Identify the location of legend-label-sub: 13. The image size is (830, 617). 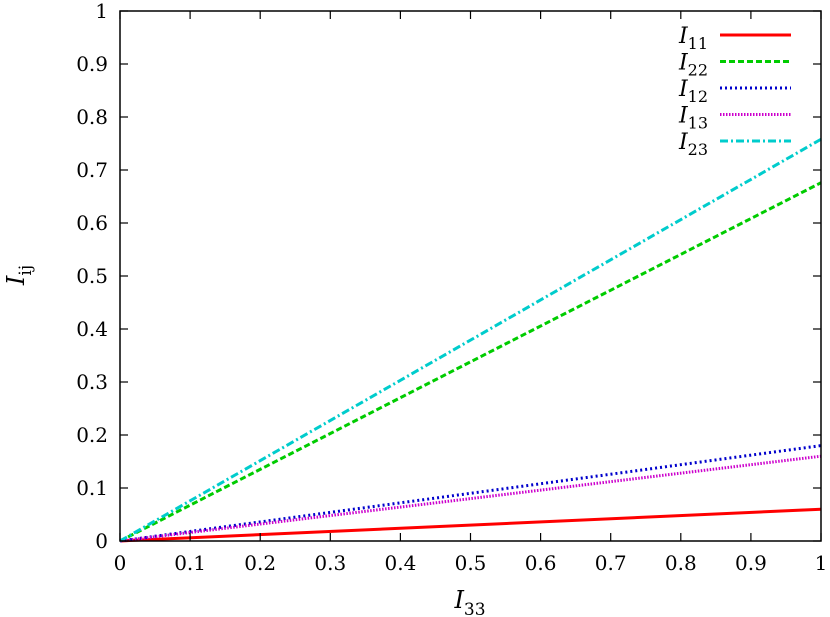
(698, 123).